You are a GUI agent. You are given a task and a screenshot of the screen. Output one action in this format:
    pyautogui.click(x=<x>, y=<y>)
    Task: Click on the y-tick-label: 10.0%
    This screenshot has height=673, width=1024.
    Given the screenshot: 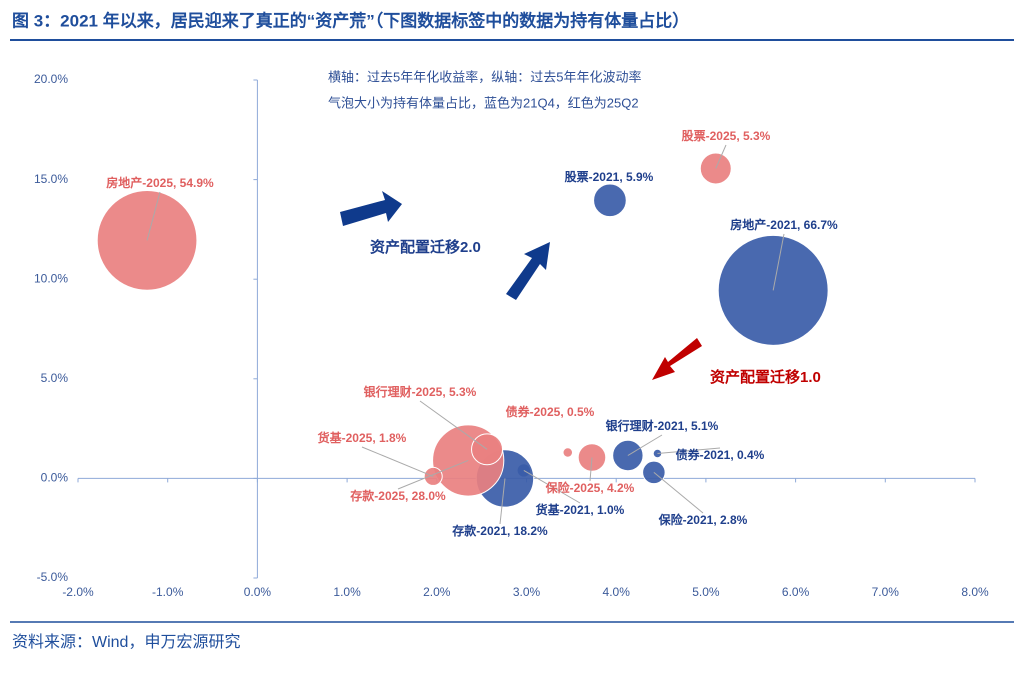 What is the action you would take?
    pyautogui.click(x=51, y=278)
    